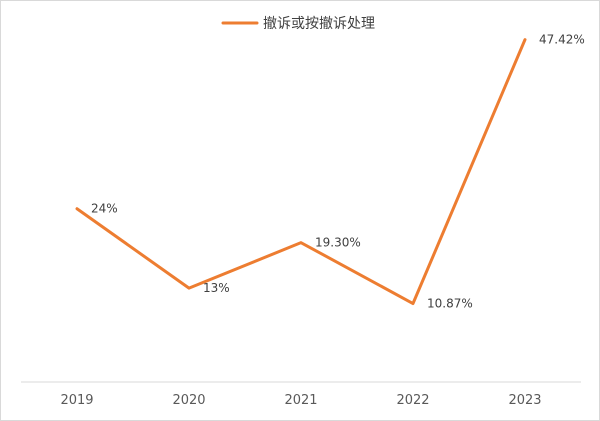 The image size is (600, 421). I want to click on data-label: 13%, so click(216, 288).